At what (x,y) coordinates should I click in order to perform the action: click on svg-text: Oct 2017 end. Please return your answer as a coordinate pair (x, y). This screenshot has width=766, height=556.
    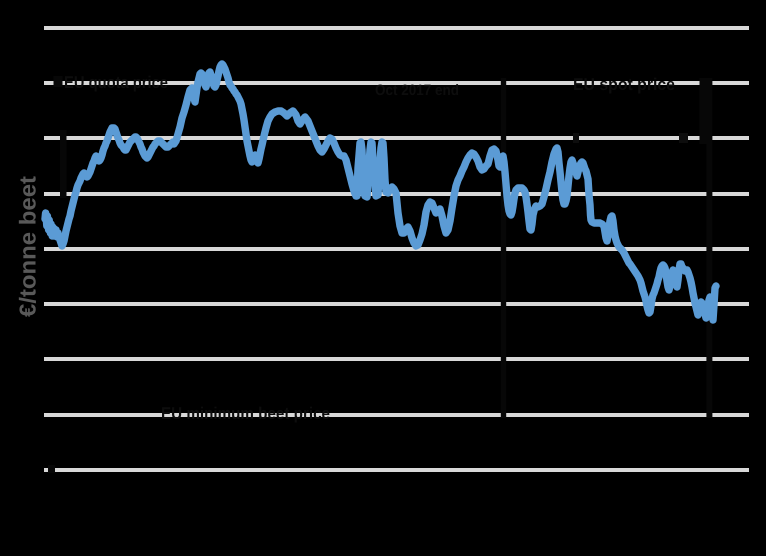
    Looking at the image, I should click on (417, 90).